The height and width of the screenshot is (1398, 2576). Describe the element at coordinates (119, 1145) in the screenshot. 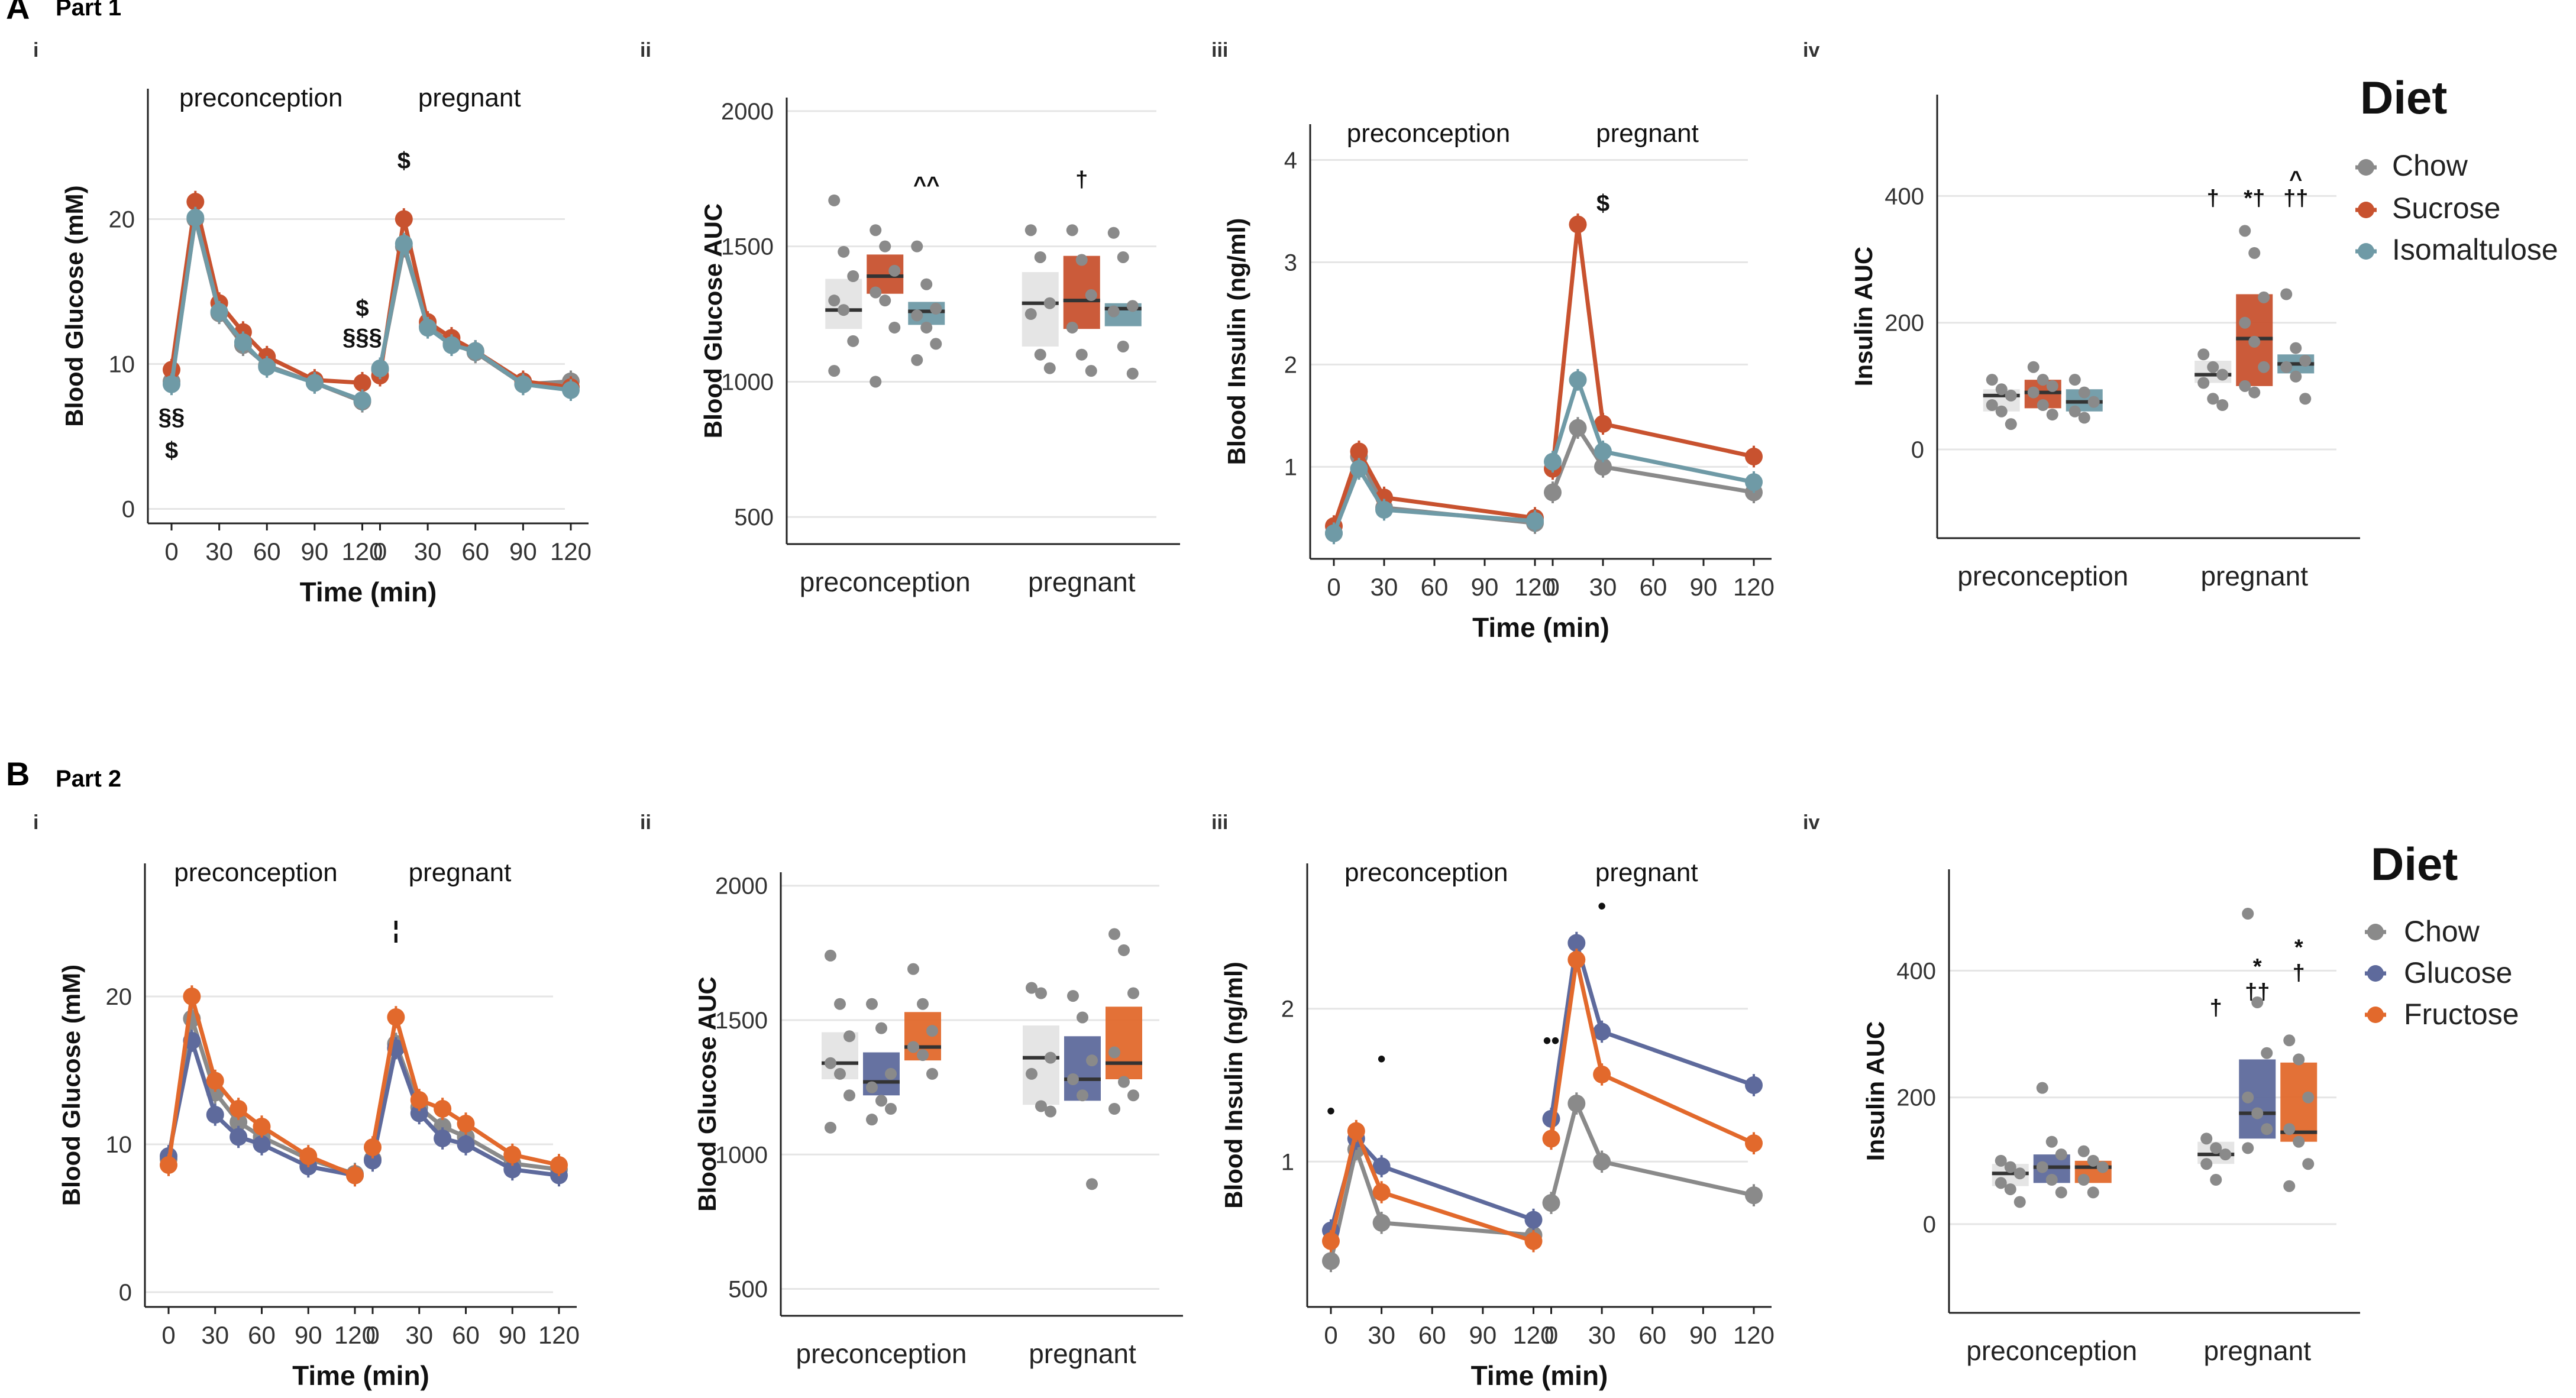

I see `y-tick-label: 10` at that location.